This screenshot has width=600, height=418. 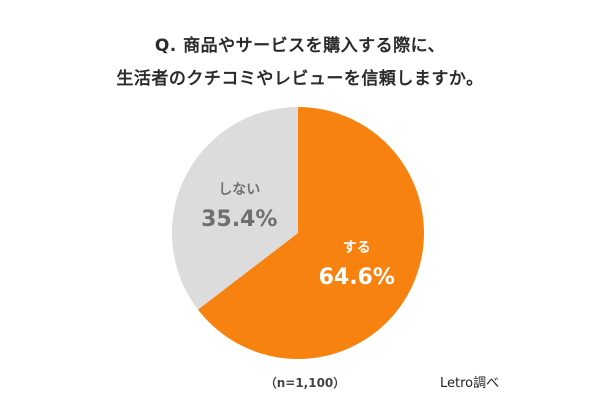 What do you see at coordinates (300, 79) in the screenshot?
I see `chart-title-line-2: 生活者のクチコミやレビューを信頼しますか。` at bounding box center [300, 79].